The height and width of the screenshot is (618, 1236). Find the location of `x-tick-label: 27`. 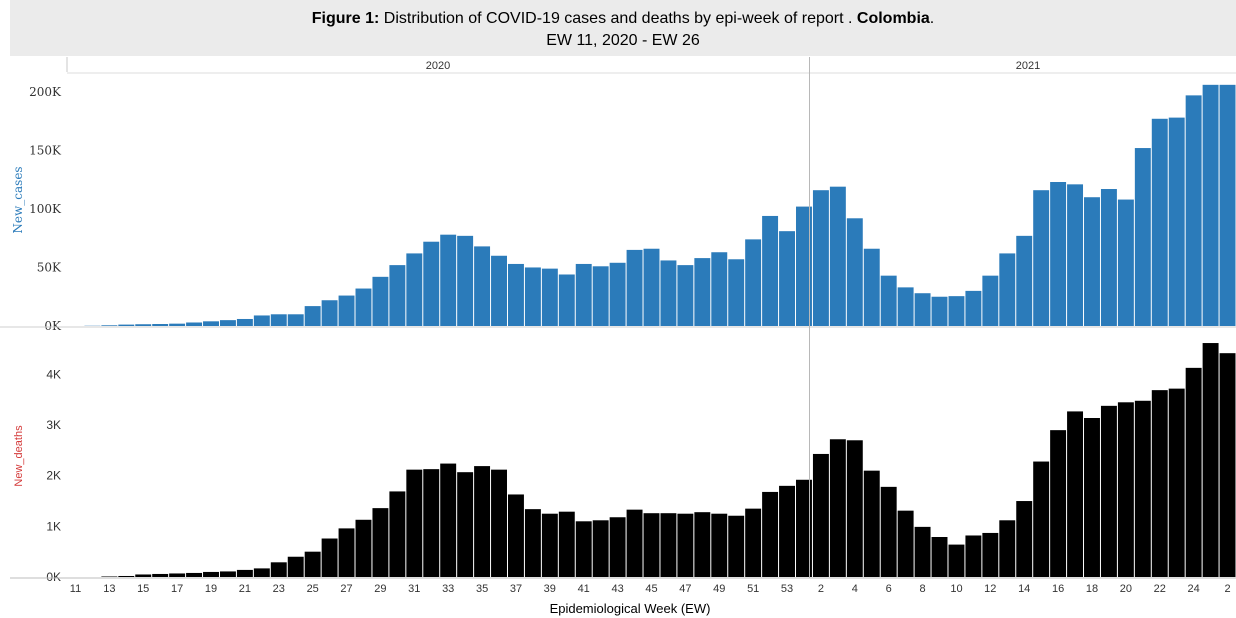

x-tick-label: 27 is located at coordinates (346, 589).